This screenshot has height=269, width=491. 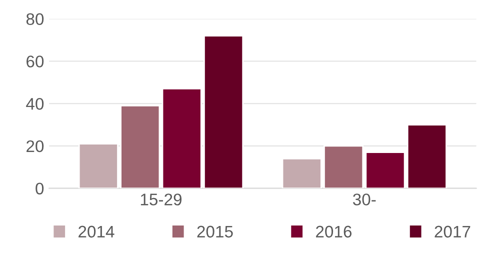 I want to click on legend-label: 2017, so click(x=452, y=232).